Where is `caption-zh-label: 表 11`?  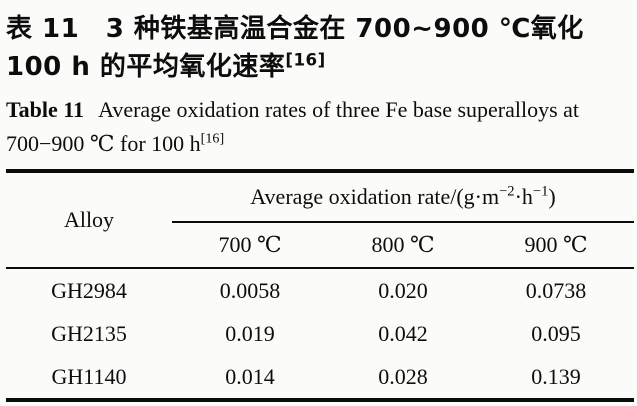 caption-zh-label: 表 11 is located at coordinates (43, 29).